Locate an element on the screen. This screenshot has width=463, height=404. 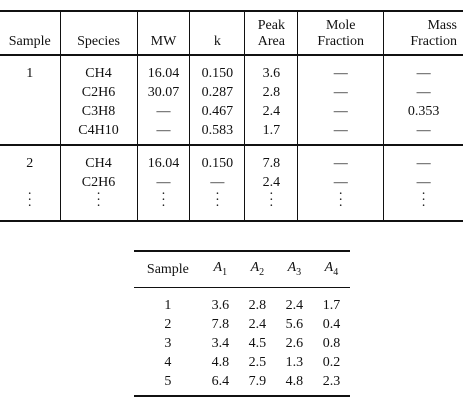
cell-peak: 1.7 is located at coordinates (271, 133).